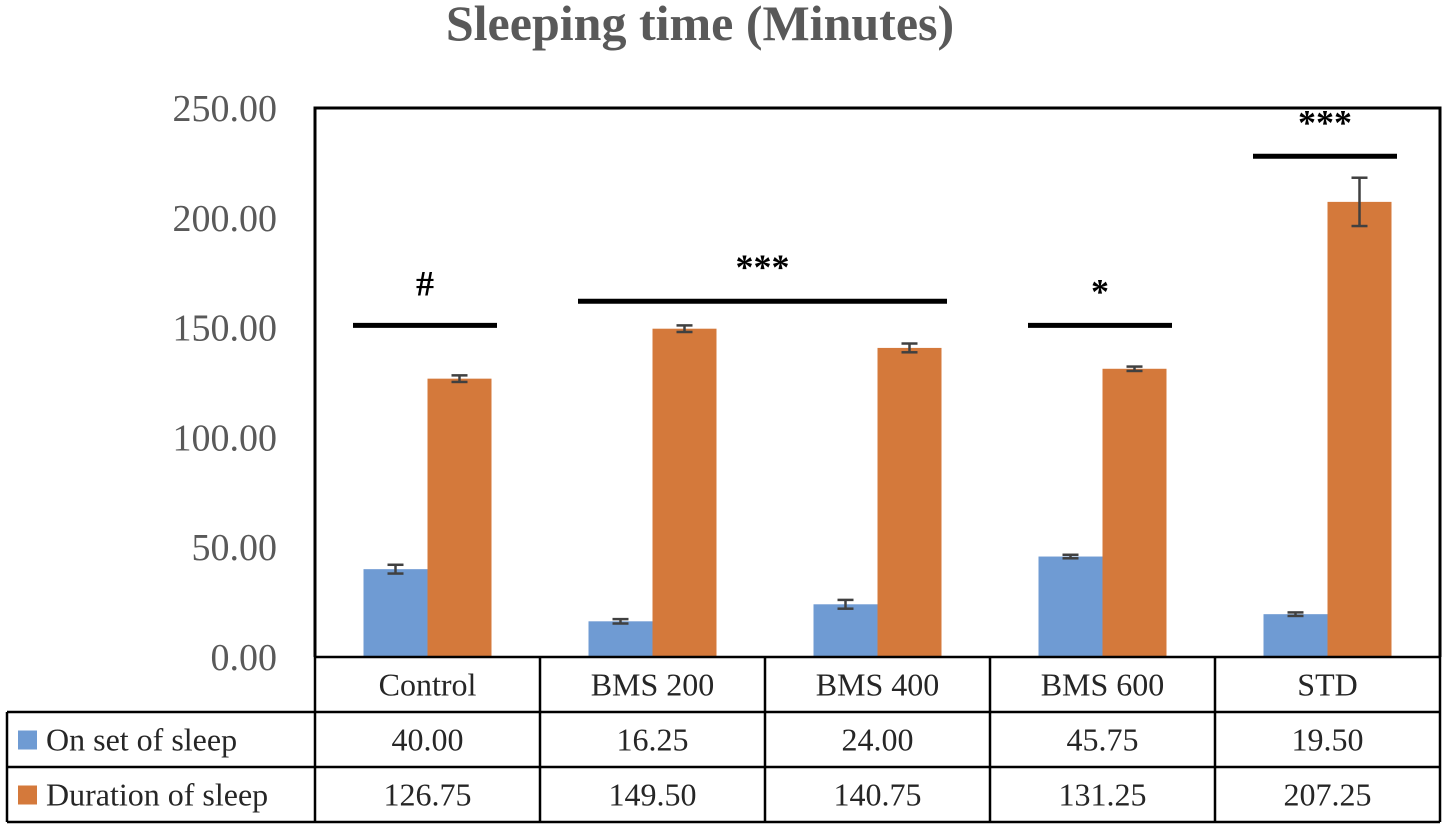 Image resolution: width=1450 pixels, height=826 pixels. I want to click on data-label: 149.50, so click(653, 795).